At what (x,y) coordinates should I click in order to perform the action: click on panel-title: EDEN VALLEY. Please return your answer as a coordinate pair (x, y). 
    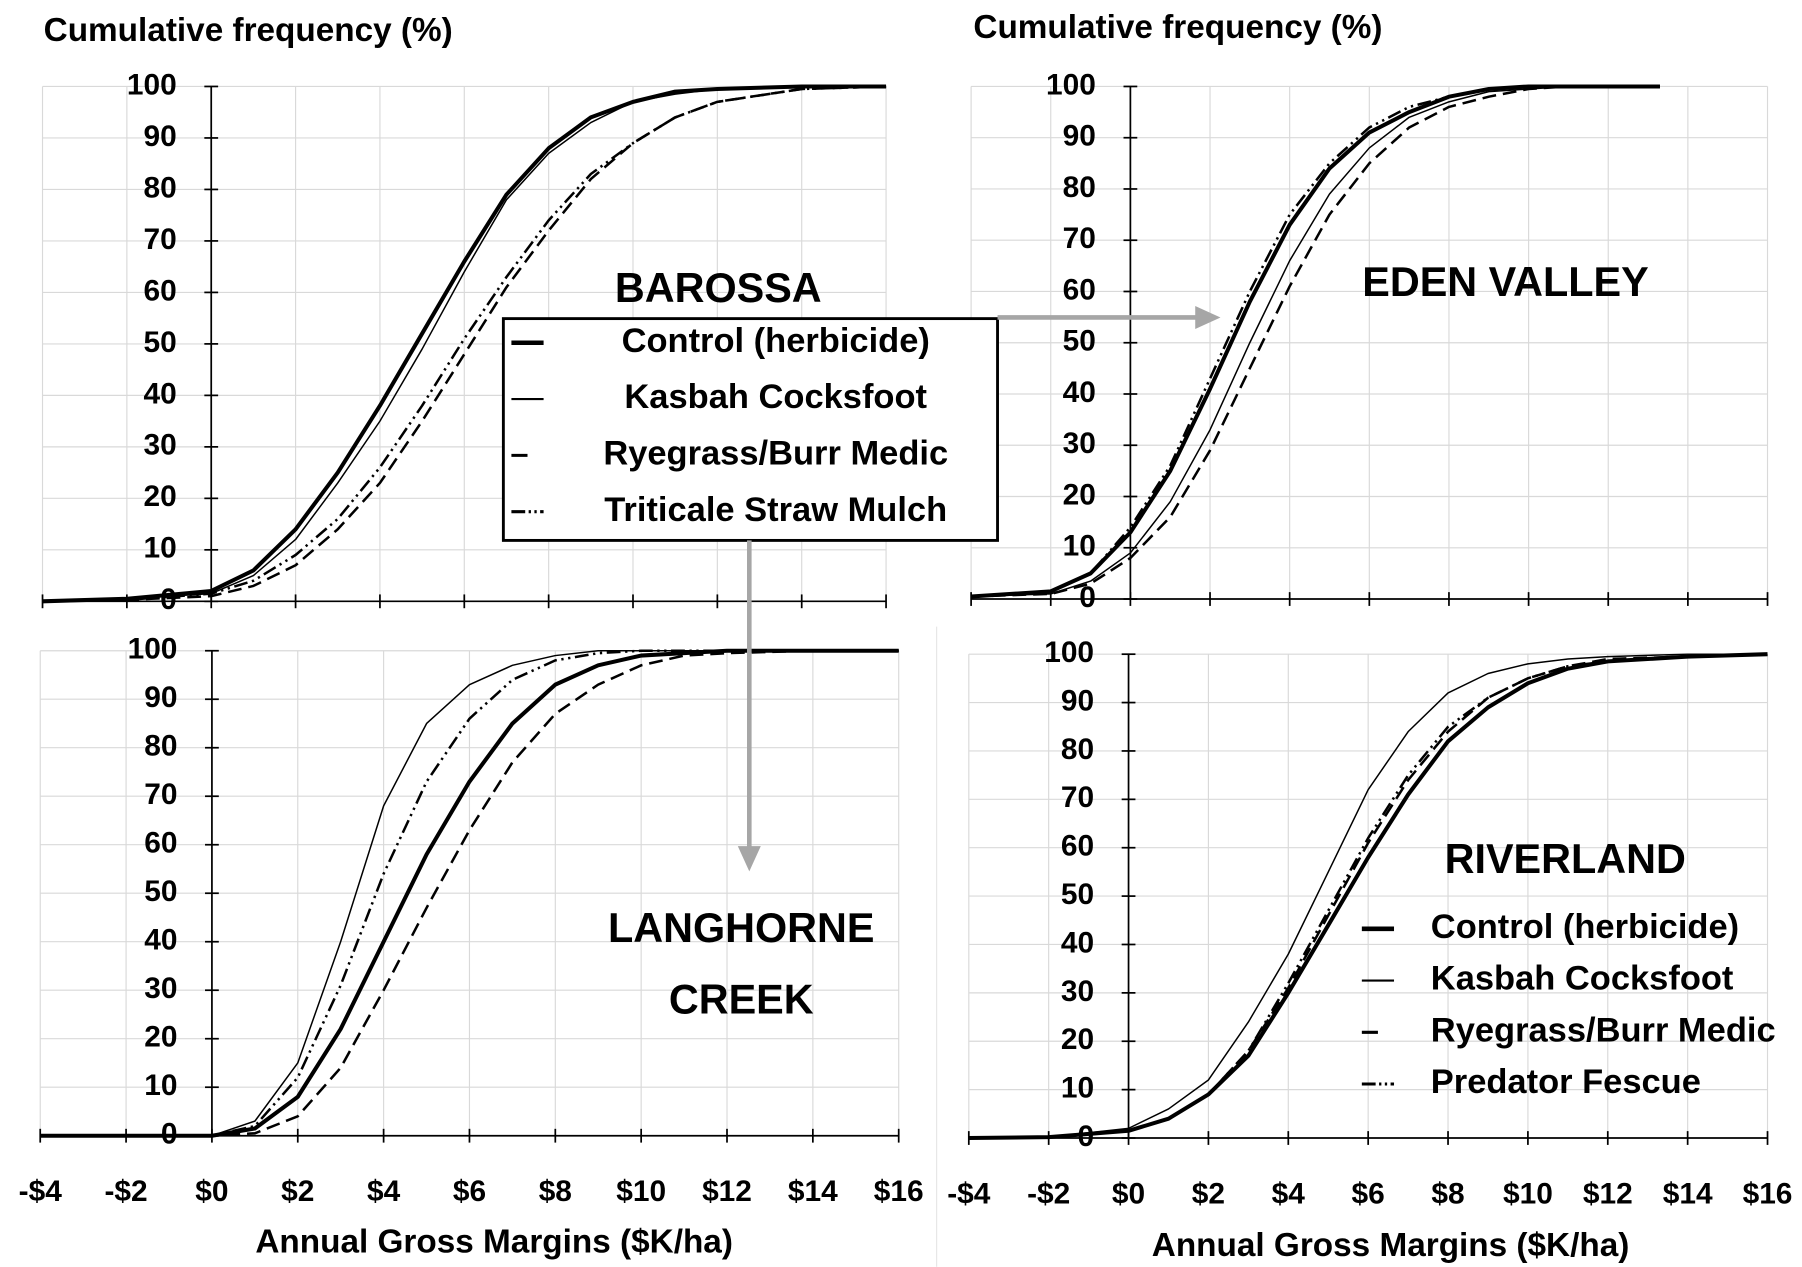
    Looking at the image, I should click on (1505, 282).